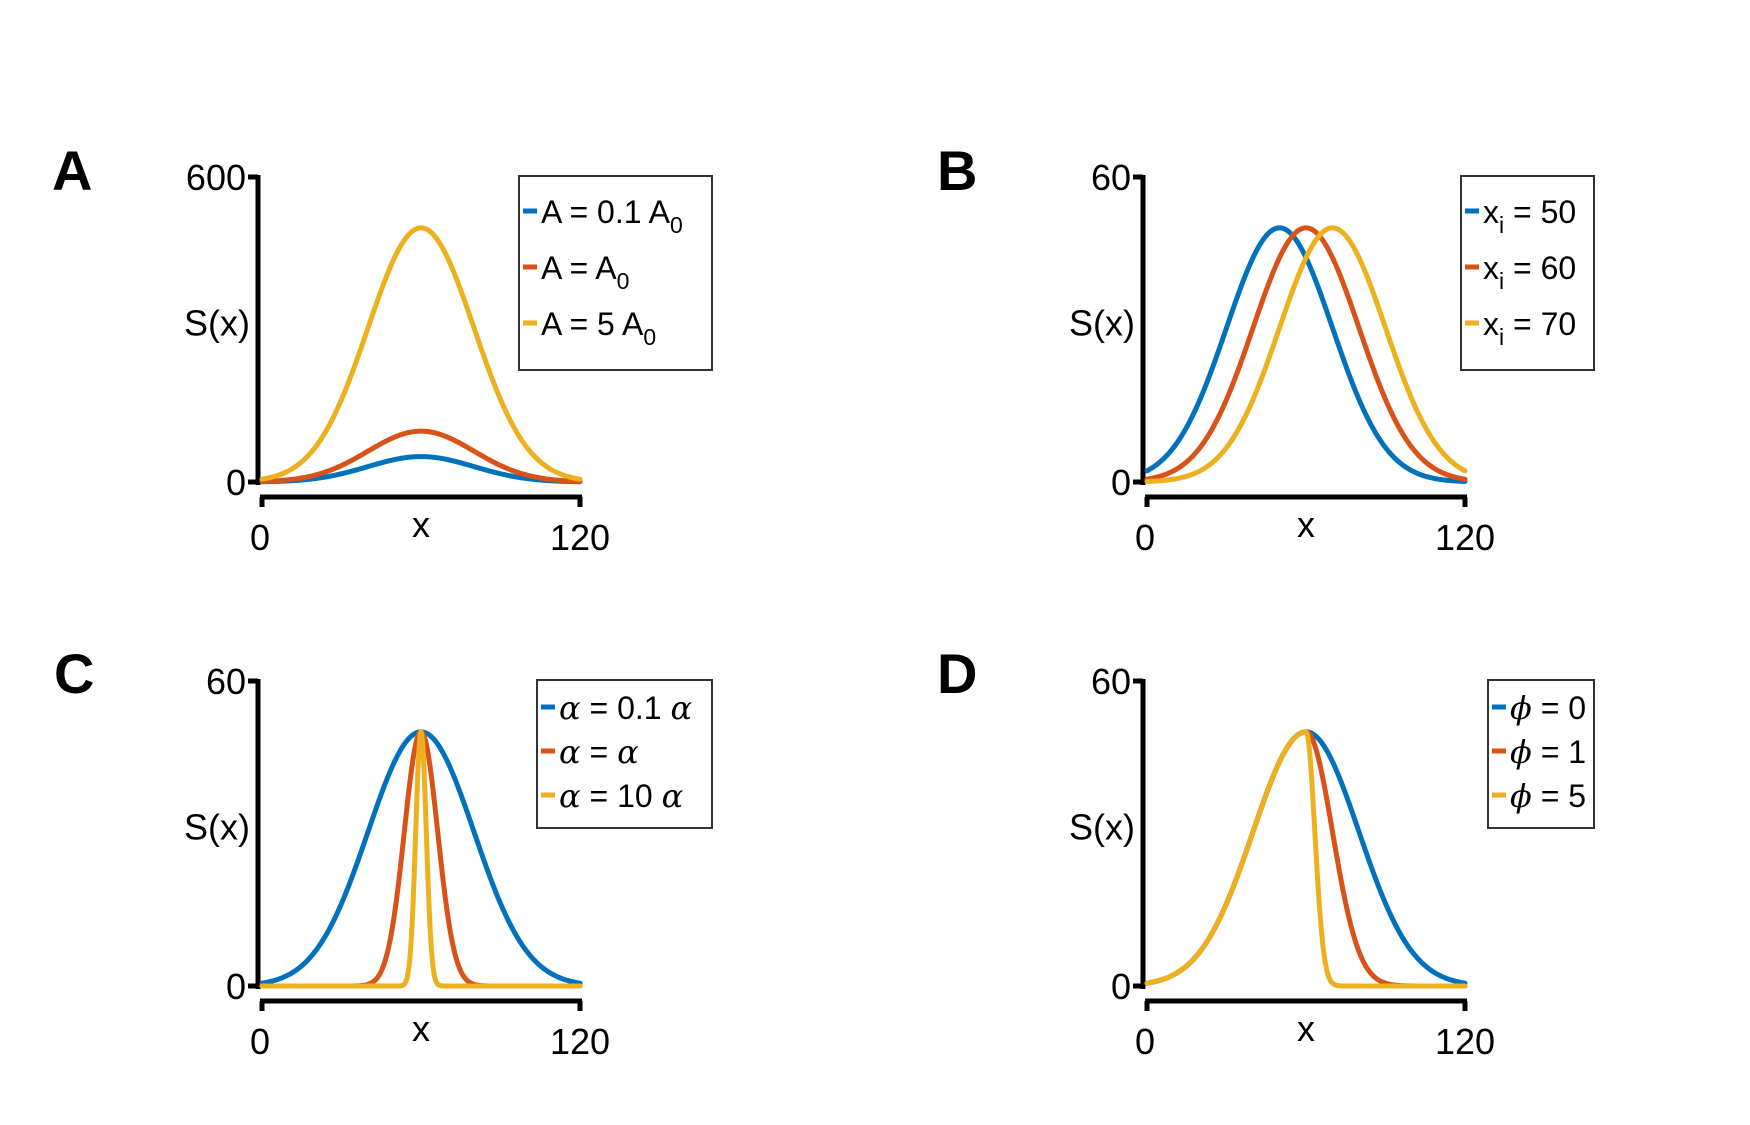  I want to click on legend-entry: ϕ = 5, so click(1548, 796).